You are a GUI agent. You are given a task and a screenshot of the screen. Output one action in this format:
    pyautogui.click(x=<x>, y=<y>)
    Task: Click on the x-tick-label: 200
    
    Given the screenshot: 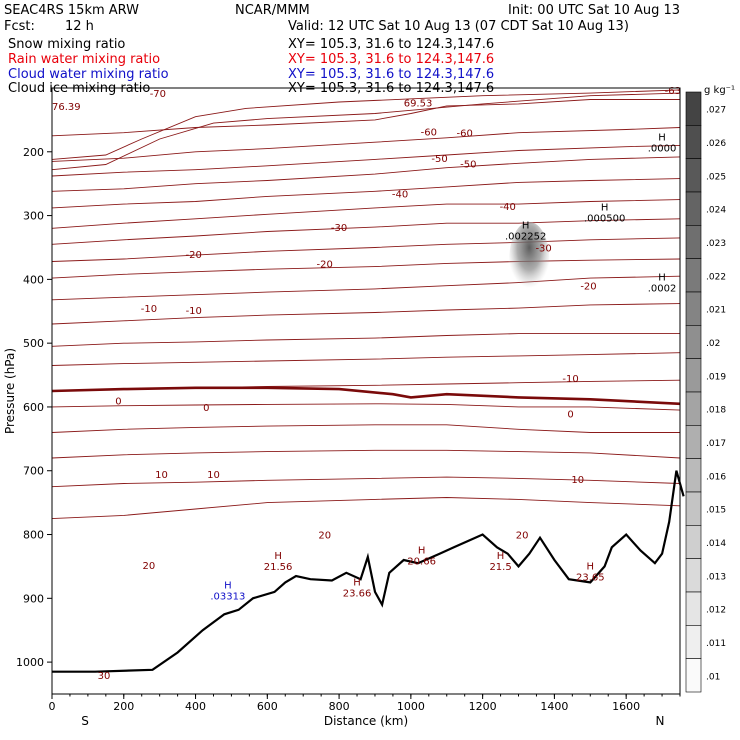 What is the action you would take?
    pyautogui.click(x=123, y=706)
    